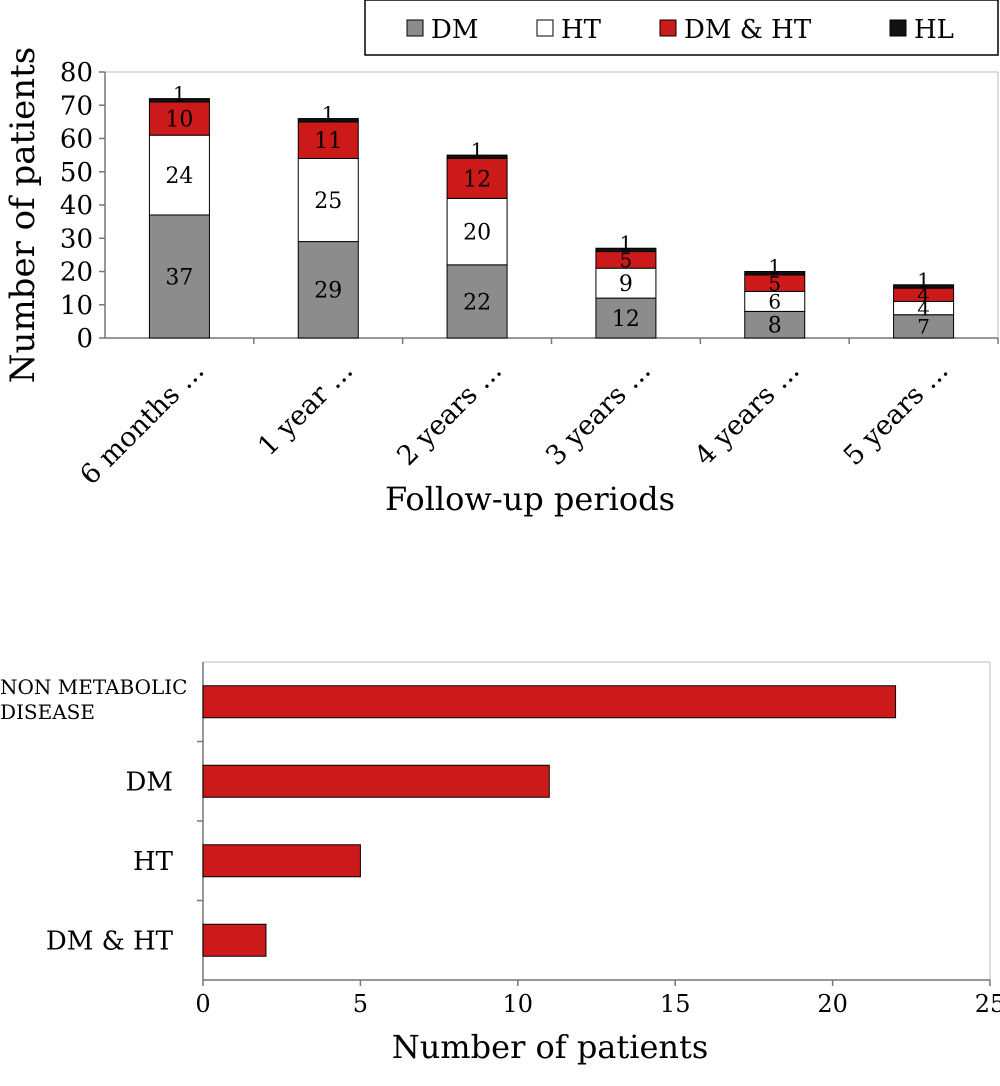 The image size is (1000, 1086). Describe the element at coordinates (76, 239) in the screenshot. I see `y-tick-label: 30` at that location.